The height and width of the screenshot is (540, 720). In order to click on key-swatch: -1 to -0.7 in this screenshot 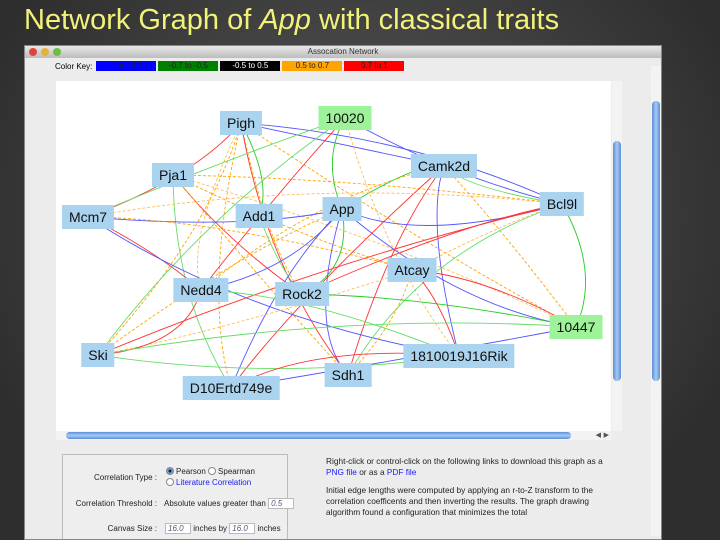, I will do `click(126, 66)`.